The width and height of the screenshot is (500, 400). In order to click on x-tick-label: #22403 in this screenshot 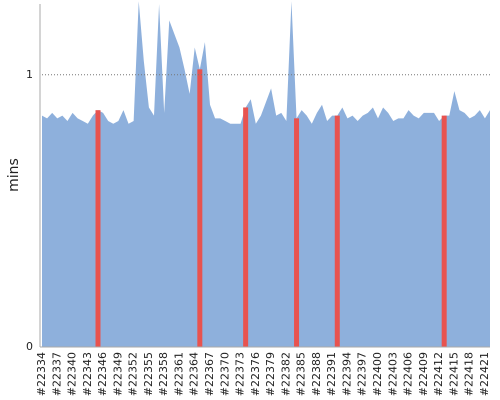, I will do `click(392, 374)`.